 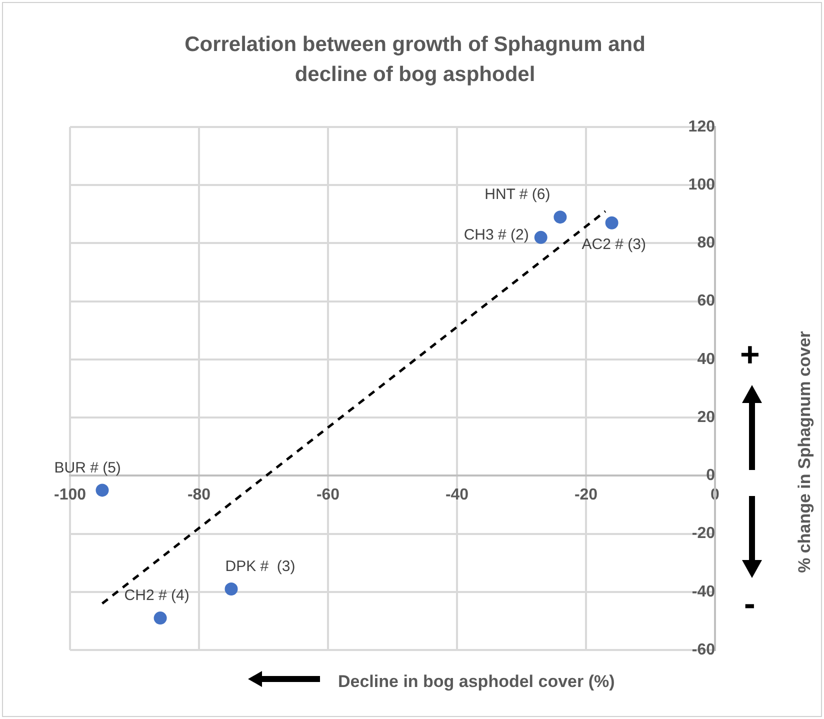 What do you see at coordinates (457, 495) in the screenshot?
I see `x-tick-label: -40` at bounding box center [457, 495].